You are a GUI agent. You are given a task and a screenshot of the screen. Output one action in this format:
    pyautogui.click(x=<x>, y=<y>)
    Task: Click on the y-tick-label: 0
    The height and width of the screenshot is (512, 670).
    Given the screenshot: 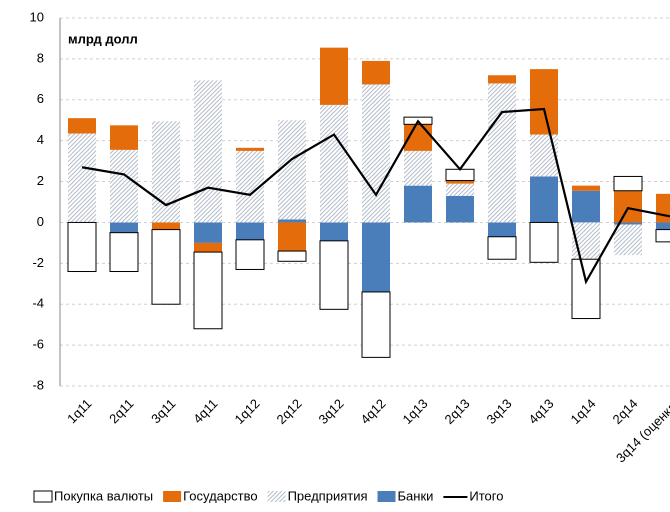 What is the action you would take?
    pyautogui.click(x=40, y=221)
    